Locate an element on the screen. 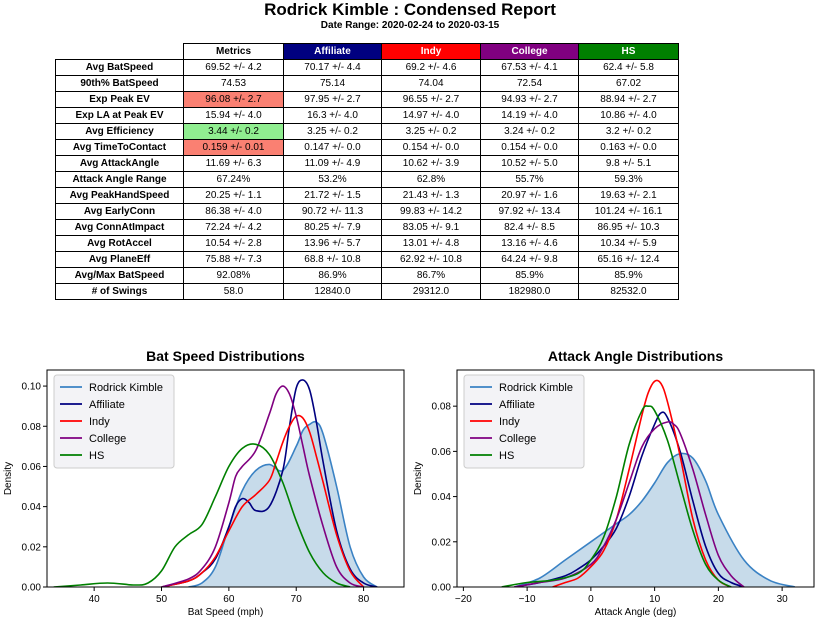 This screenshot has width=820, height=619. row-label: Avg PeakHandSpeed is located at coordinates (119, 195).